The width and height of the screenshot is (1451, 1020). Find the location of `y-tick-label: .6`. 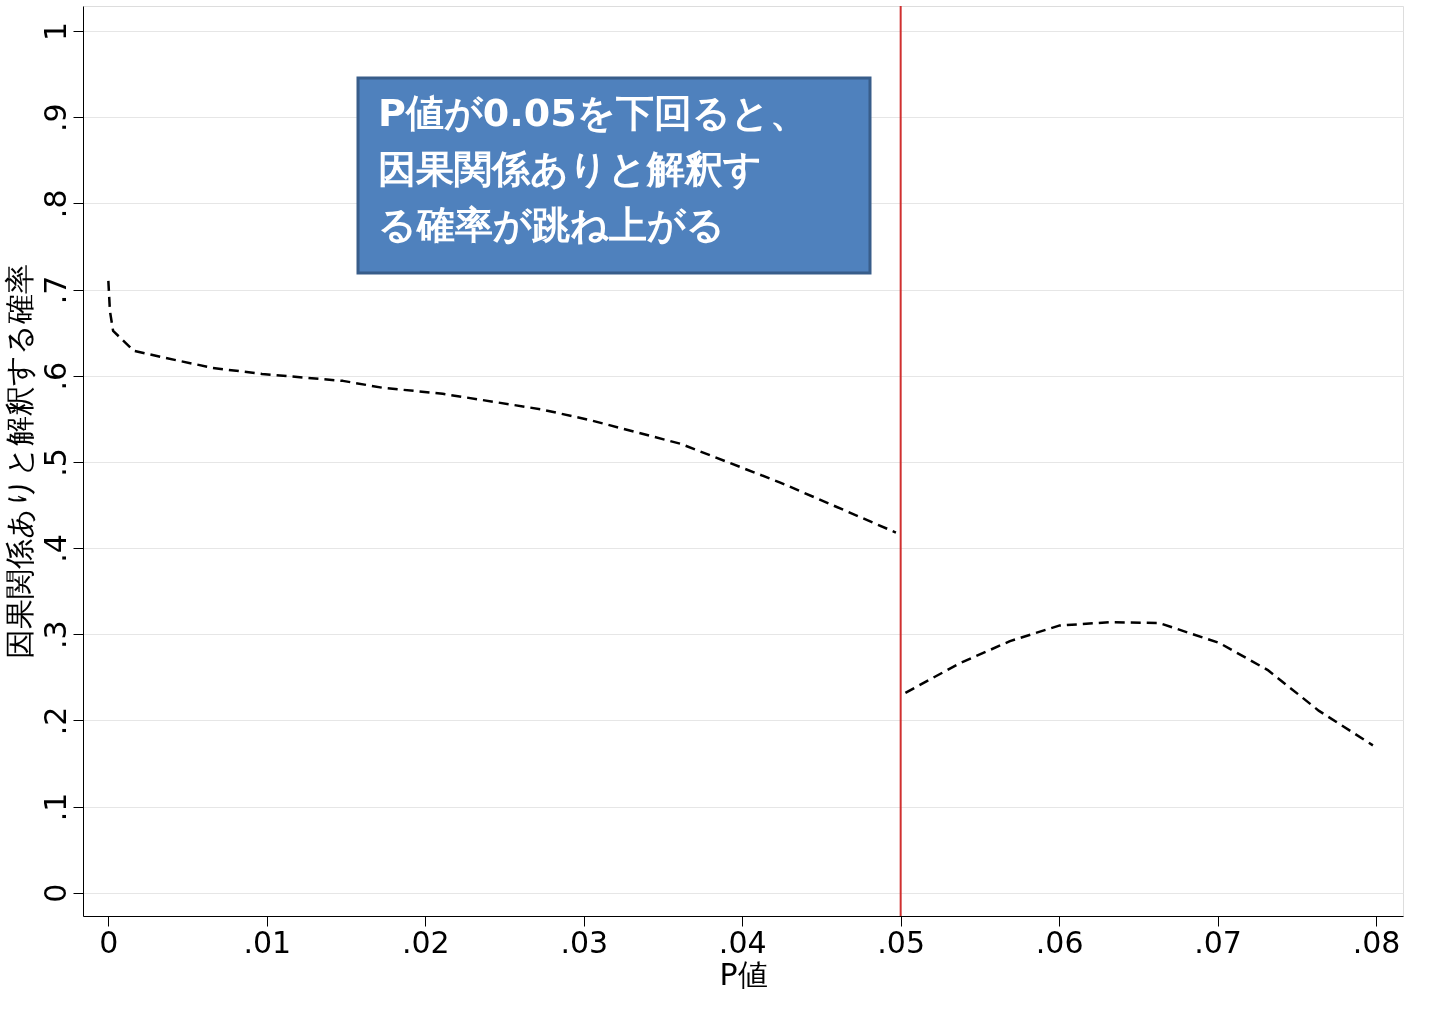

y-tick-label: .6 is located at coordinates (55, 376).